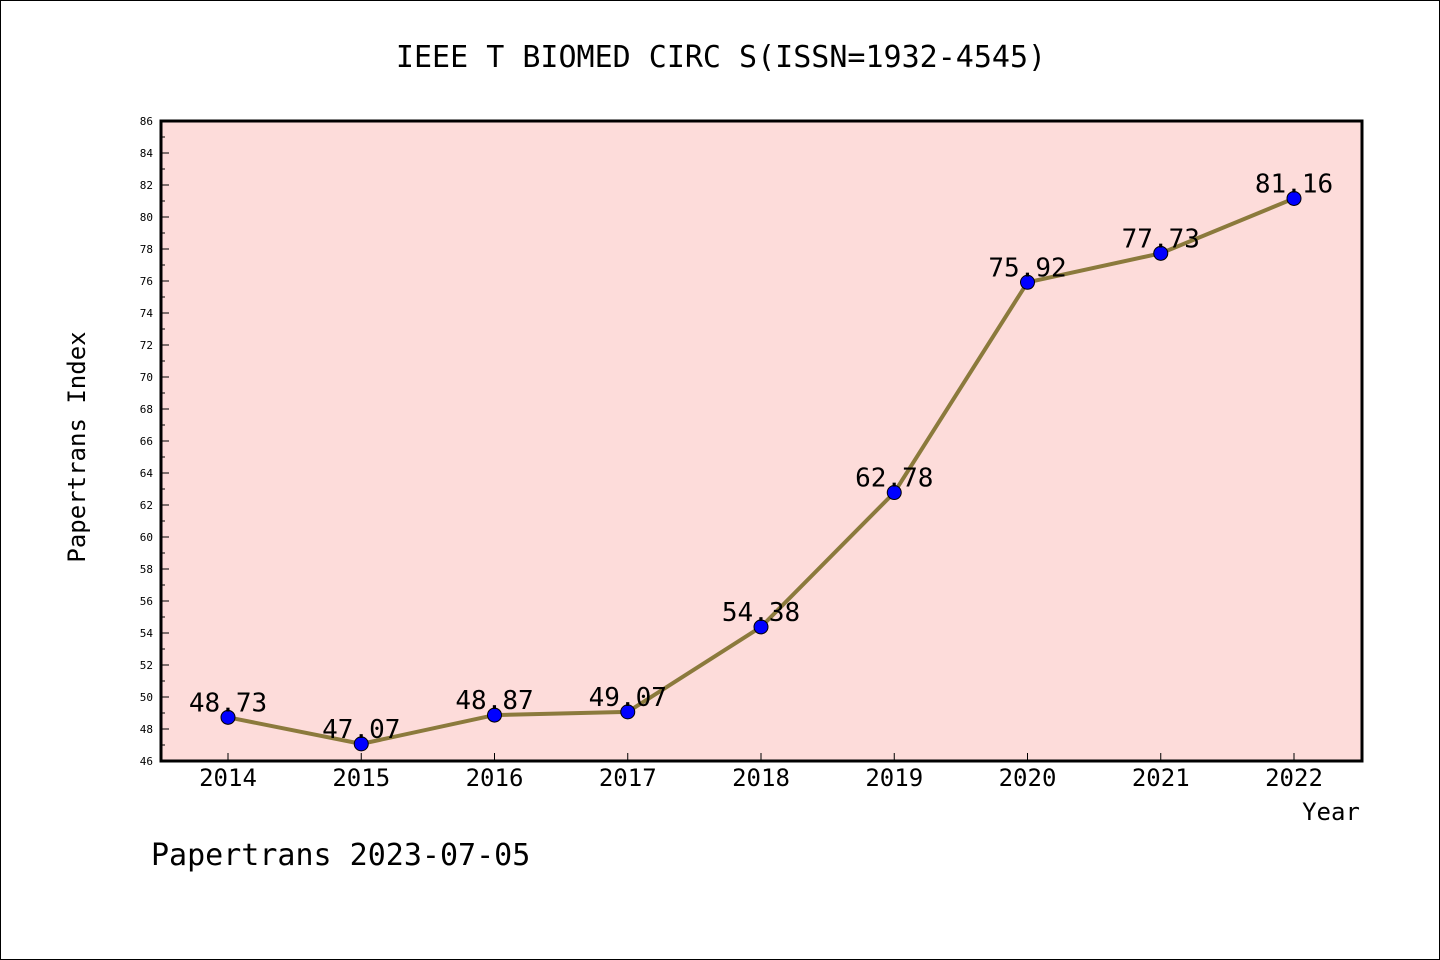 This screenshot has height=960, width=1440. I want to click on y-tick-label: 86, so click(146, 121).